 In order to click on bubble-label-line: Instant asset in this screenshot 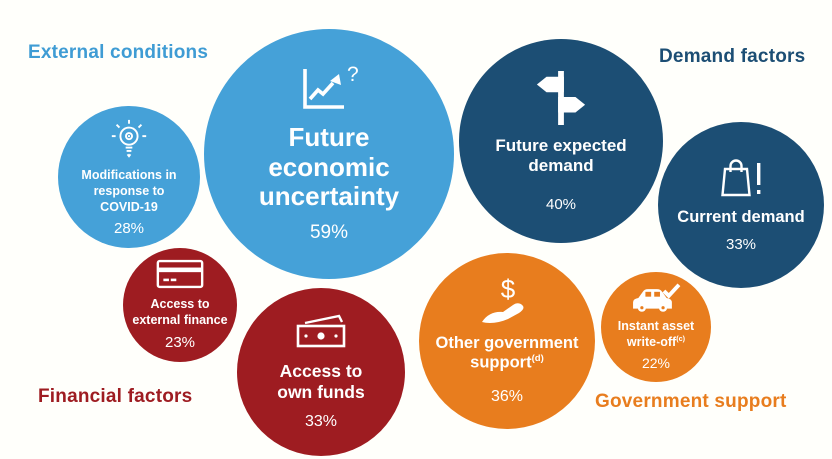, I will do `click(656, 325)`.